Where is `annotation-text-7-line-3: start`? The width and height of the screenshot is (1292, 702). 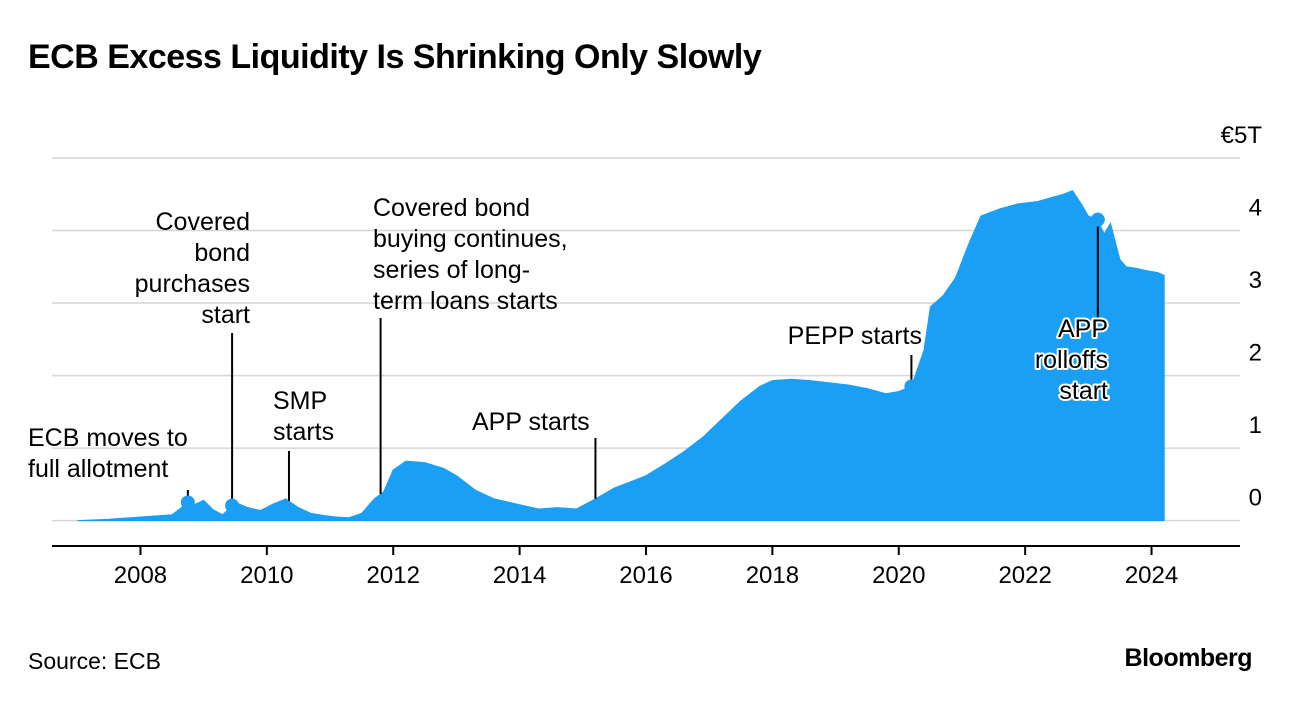 annotation-text-7-line-3: start is located at coordinates (1083, 391).